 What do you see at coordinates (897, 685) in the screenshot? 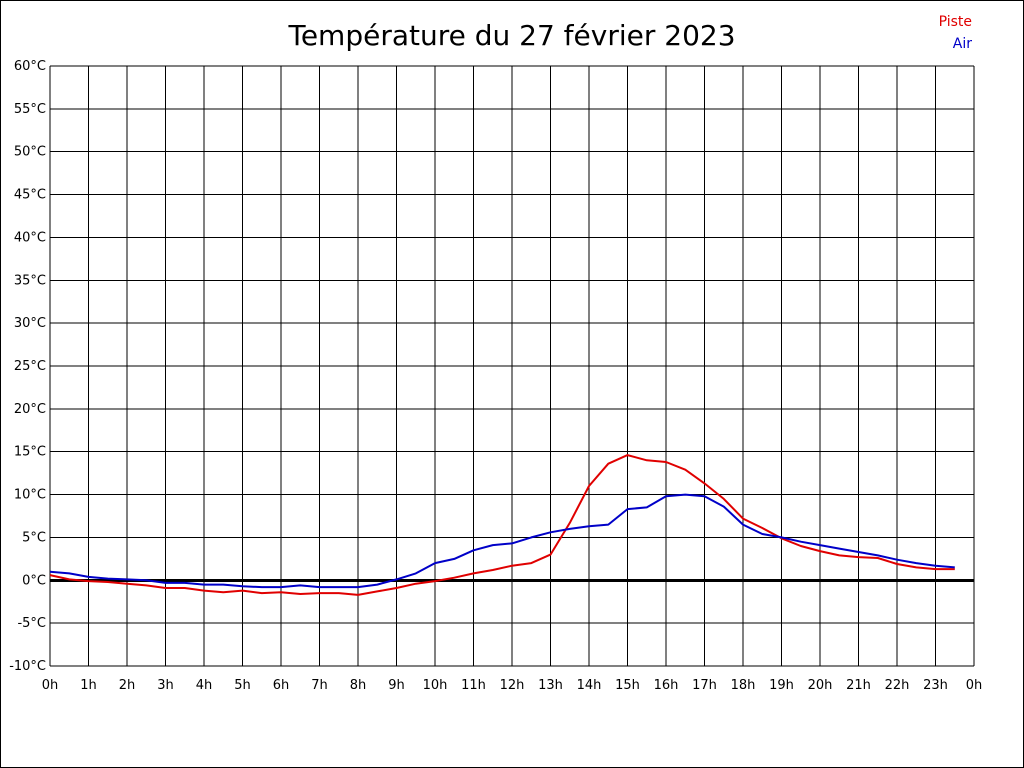
I see `x-tick-label: 22h` at bounding box center [897, 685].